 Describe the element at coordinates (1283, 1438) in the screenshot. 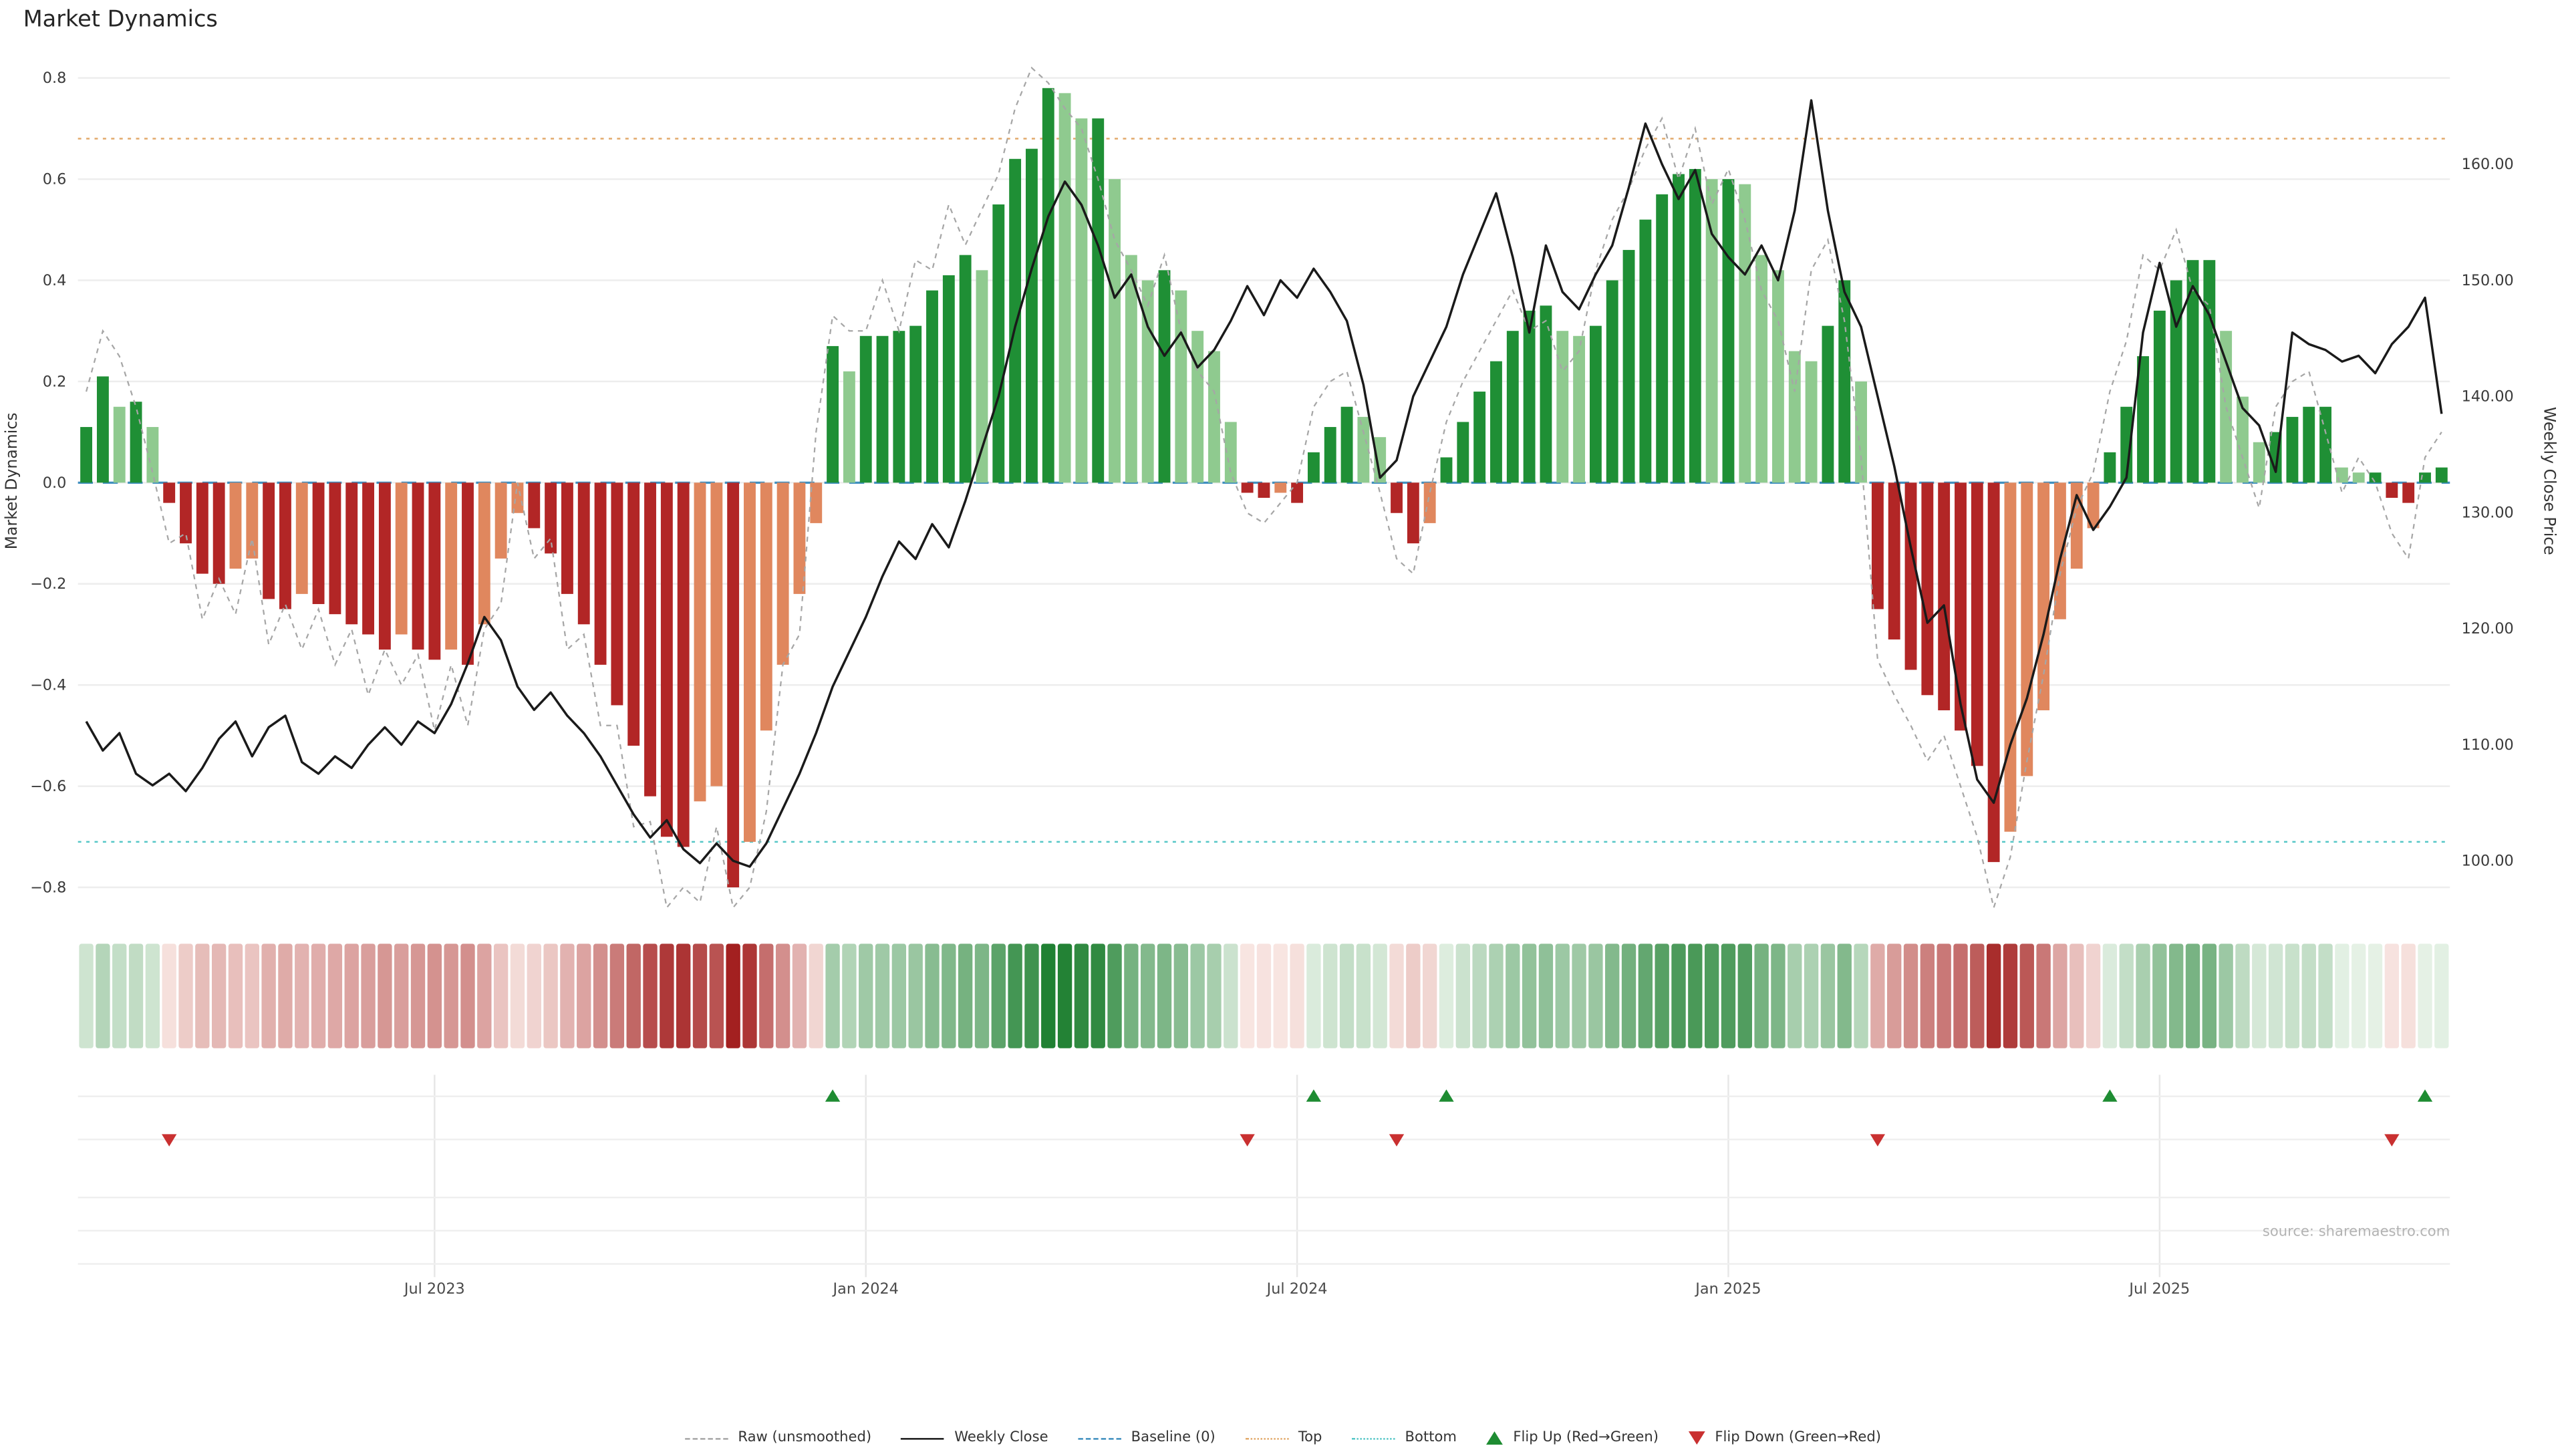

I see `legend-item-top: Top` at that location.